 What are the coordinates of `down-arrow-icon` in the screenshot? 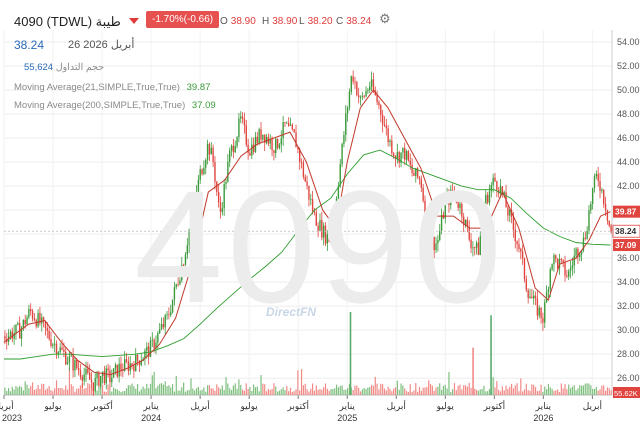 It's located at (134, 21).